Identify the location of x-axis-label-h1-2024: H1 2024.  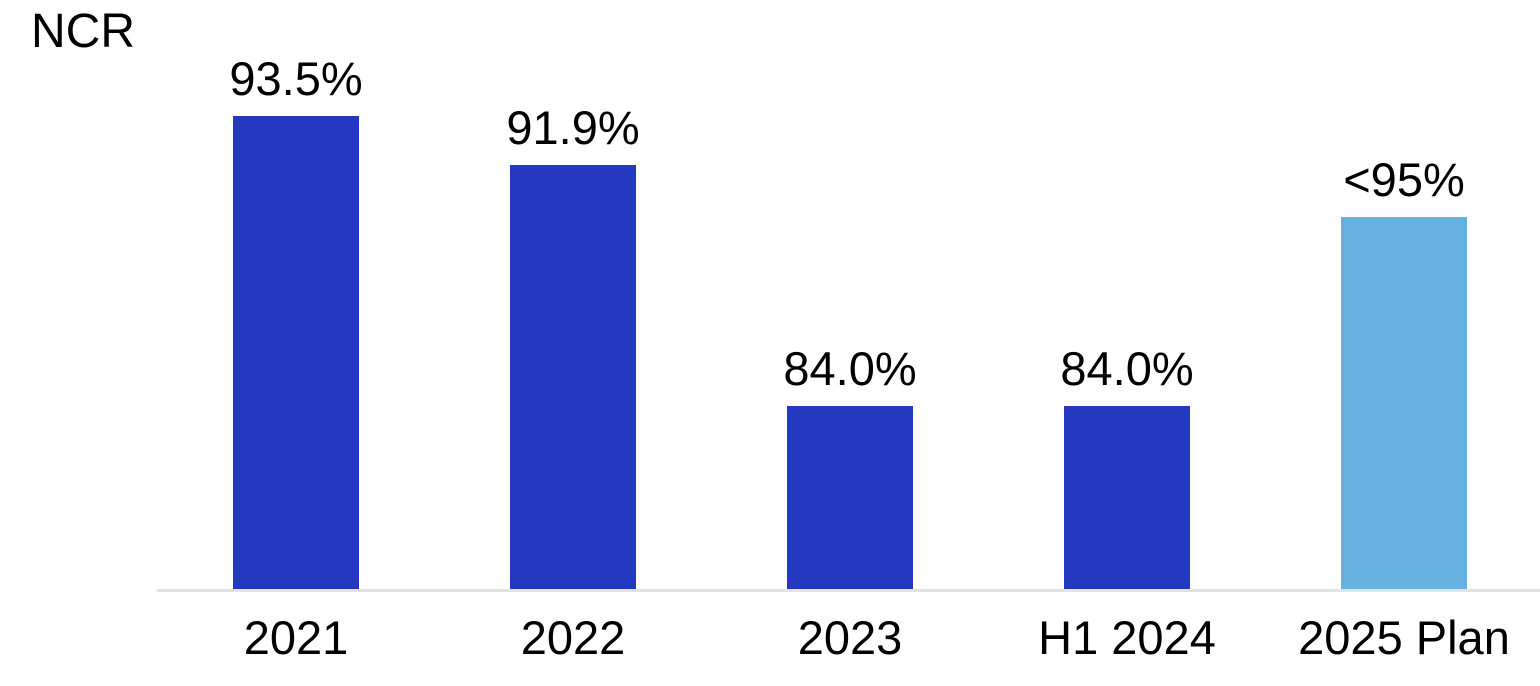
(1127, 637).